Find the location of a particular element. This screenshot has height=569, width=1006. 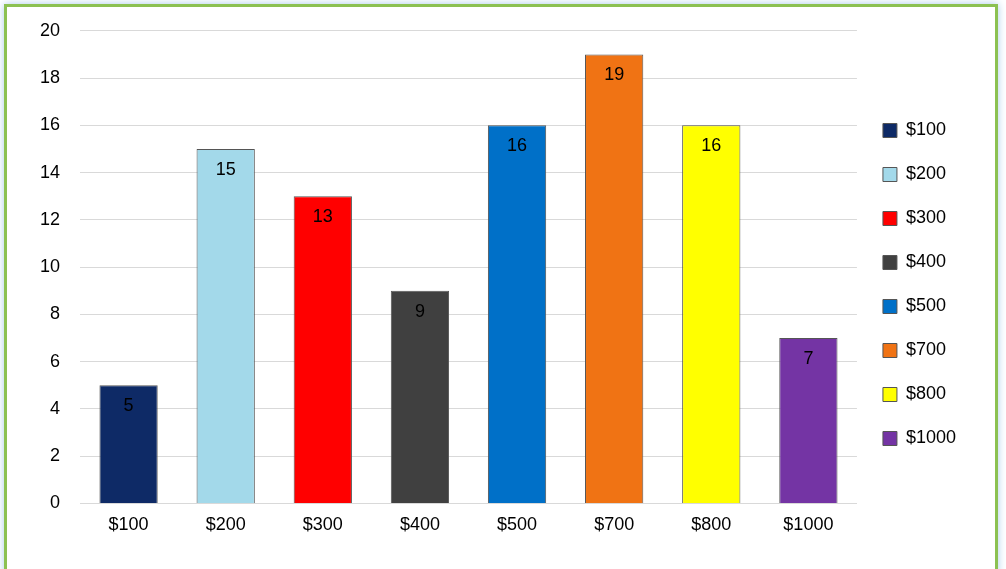

y-tick-label: 8 is located at coordinates (55, 313).